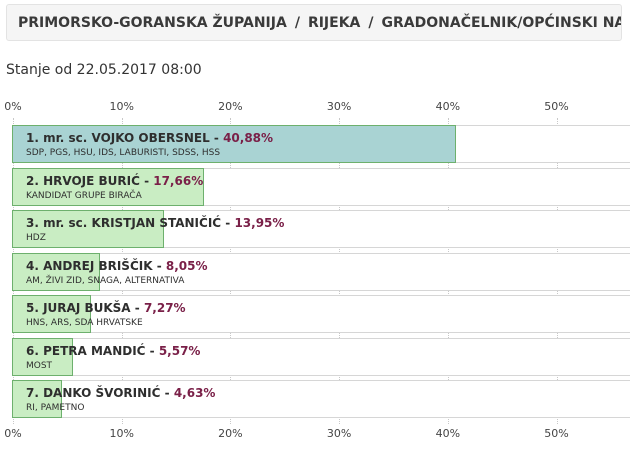 Image resolution: width=630 pixels, height=460 pixels. I want to click on candidate-percent: 7,27%, so click(164, 308).